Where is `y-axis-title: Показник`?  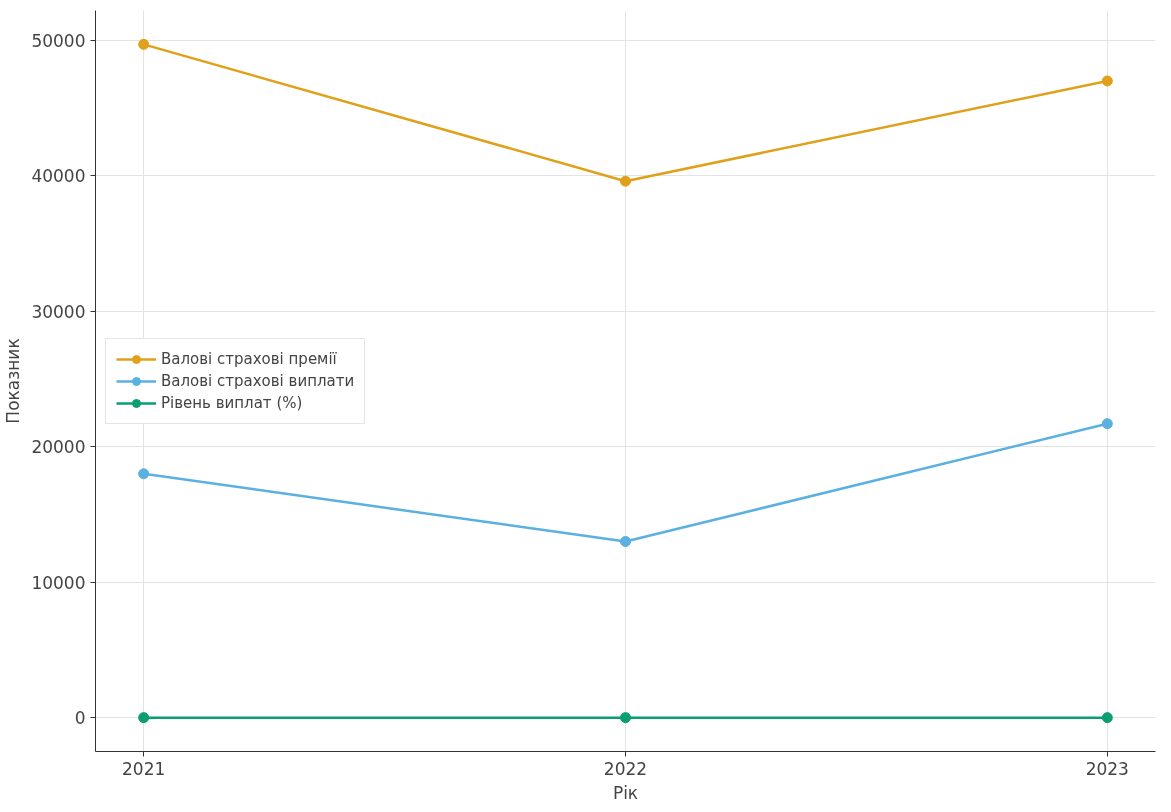
y-axis-title: Показник is located at coordinates (13, 381).